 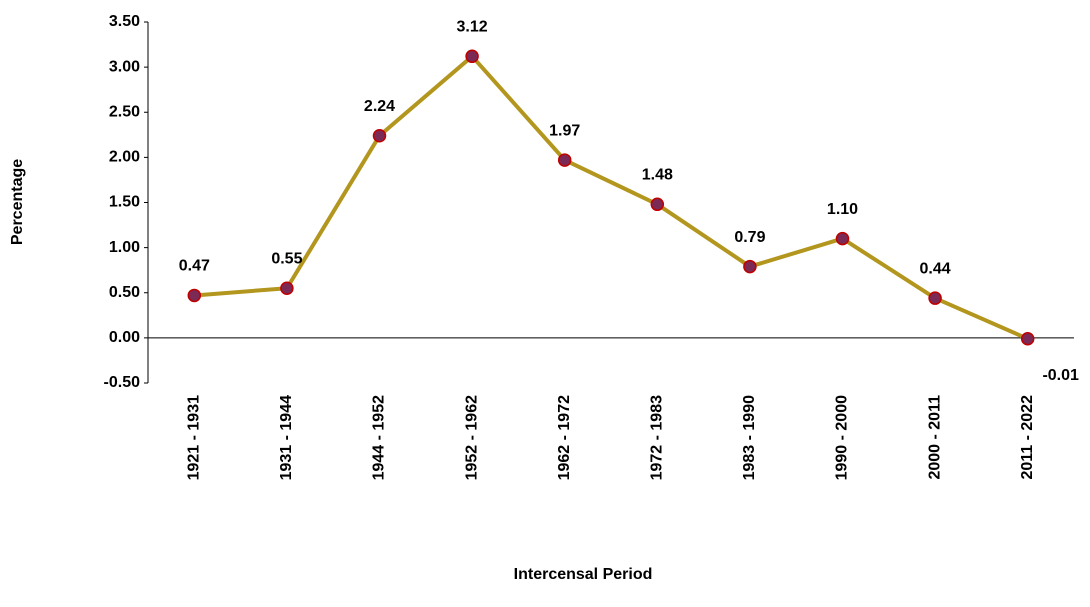 What do you see at coordinates (1027, 437) in the screenshot?
I see `x-tick-label: 2011 - 2022` at bounding box center [1027, 437].